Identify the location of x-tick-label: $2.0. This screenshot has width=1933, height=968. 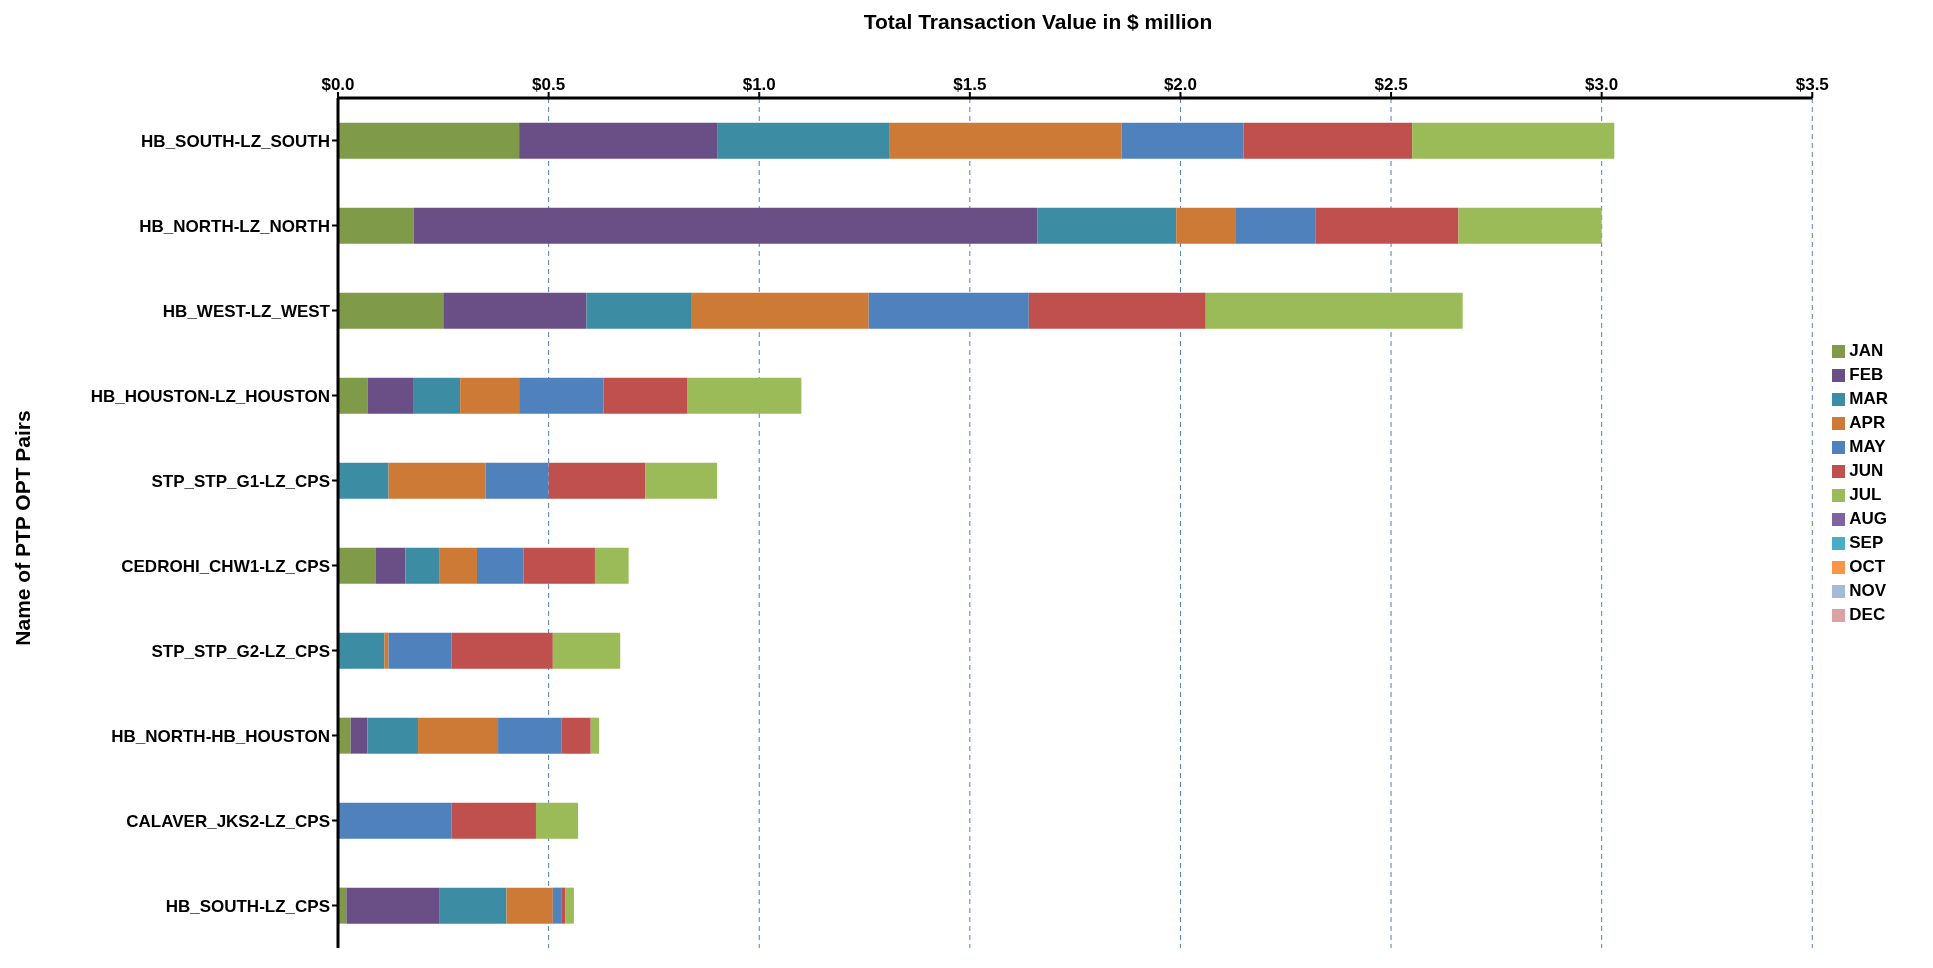
(1180, 84).